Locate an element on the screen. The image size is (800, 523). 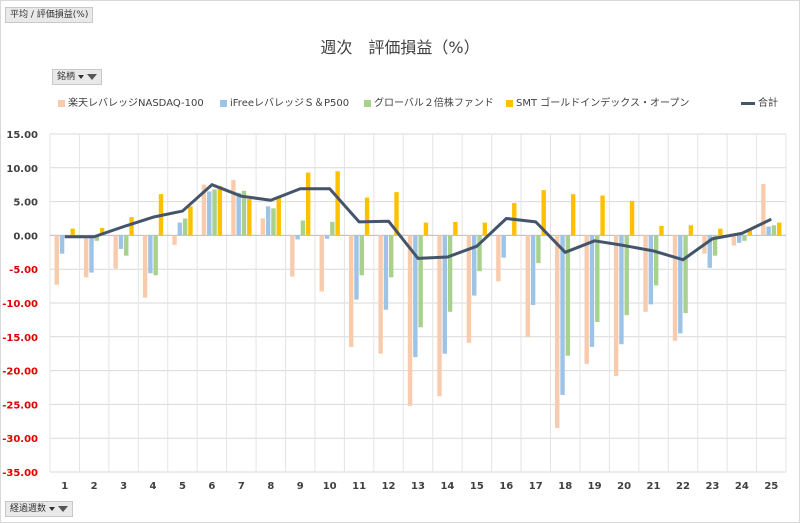
y-tick-label: 10.00 is located at coordinates (22, 169).